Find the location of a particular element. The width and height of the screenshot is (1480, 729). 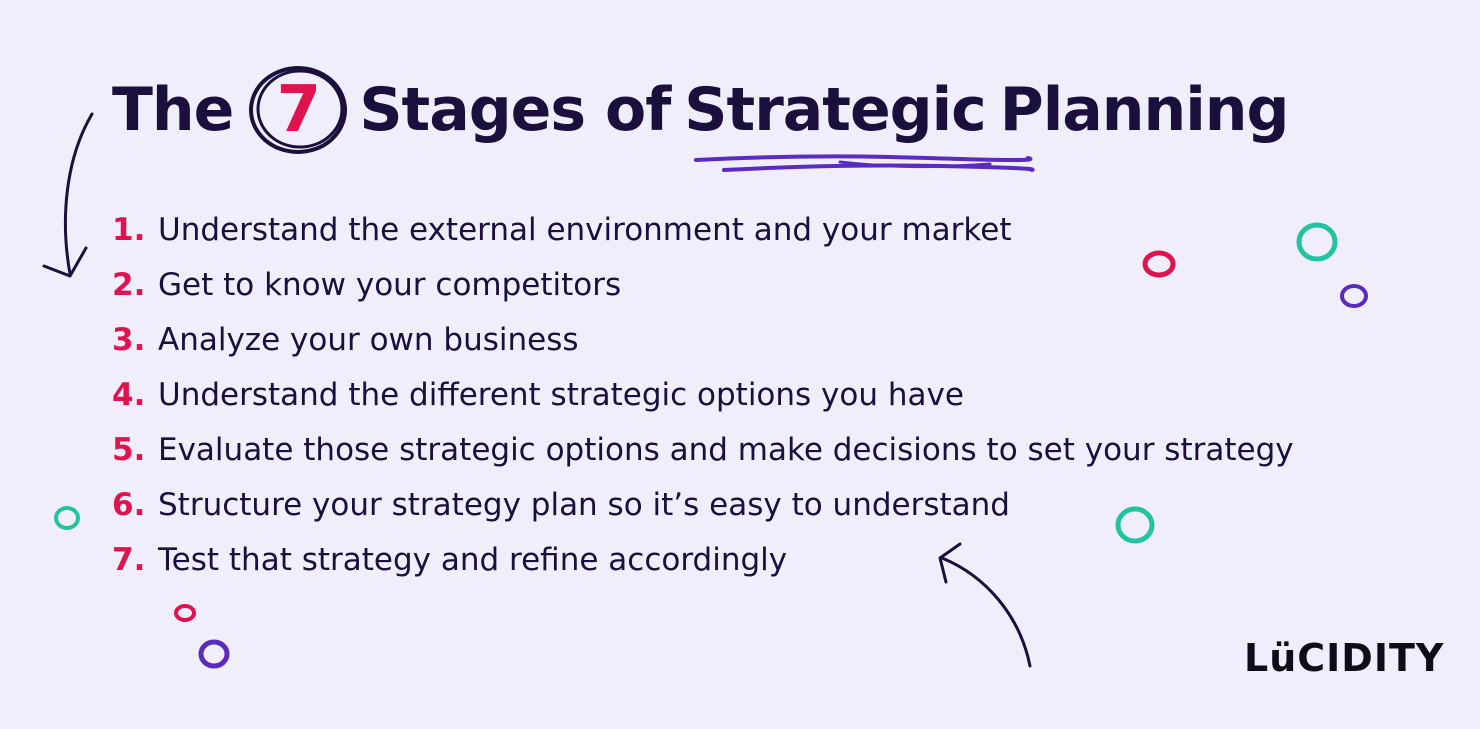

title-number-badge: 7 is located at coordinates (298, 110).